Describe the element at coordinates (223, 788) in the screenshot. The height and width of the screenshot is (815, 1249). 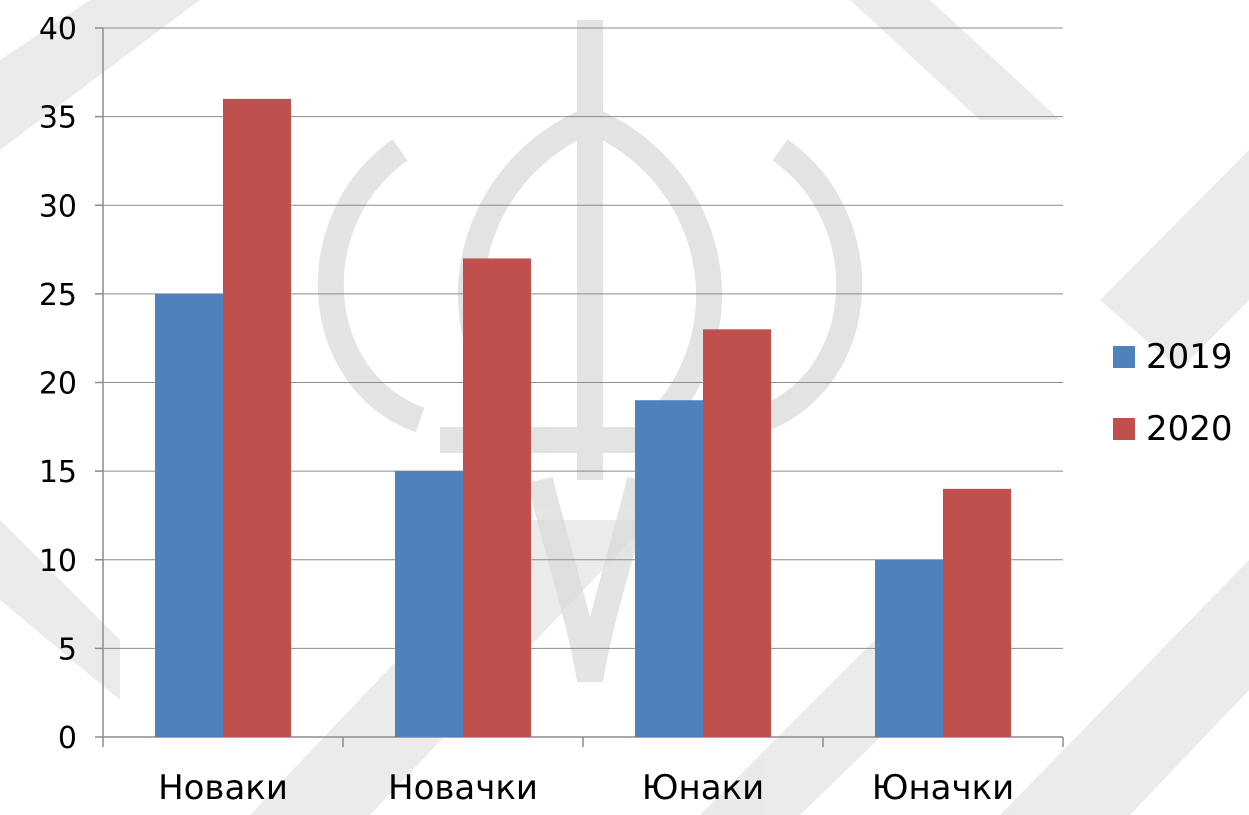
I see `category-label: Новаки` at that location.